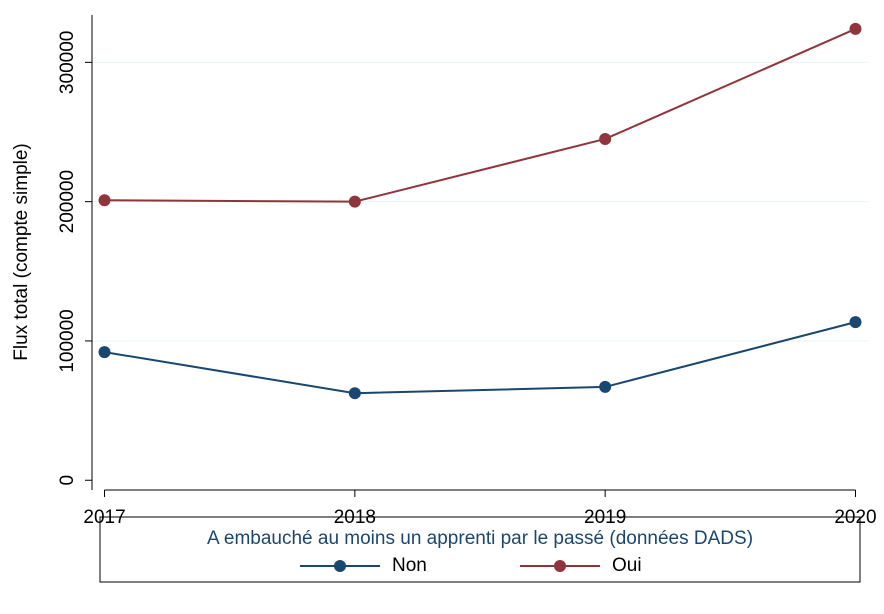 This screenshot has height=614, width=884. What do you see at coordinates (409, 565) in the screenshot?
I see `legend-label: Non` at bounding box center [409, 565].